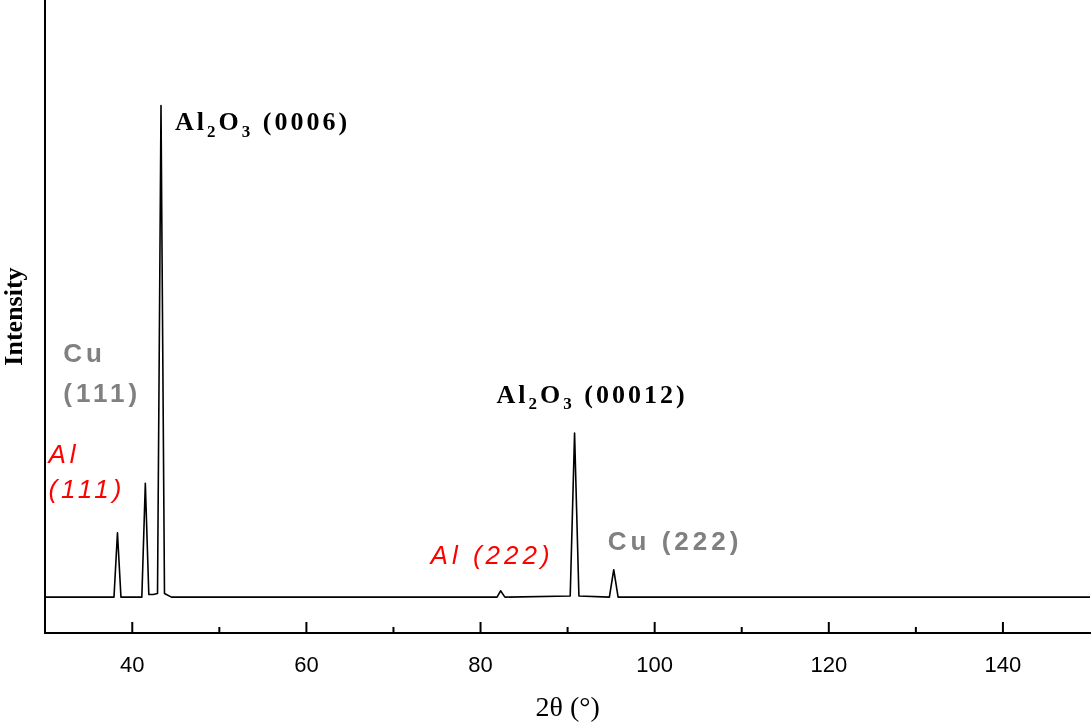 Image resolution: width=1091 pixels, height=727 pixels. I want to click on x-tick-label: 120, so click(829, 665).